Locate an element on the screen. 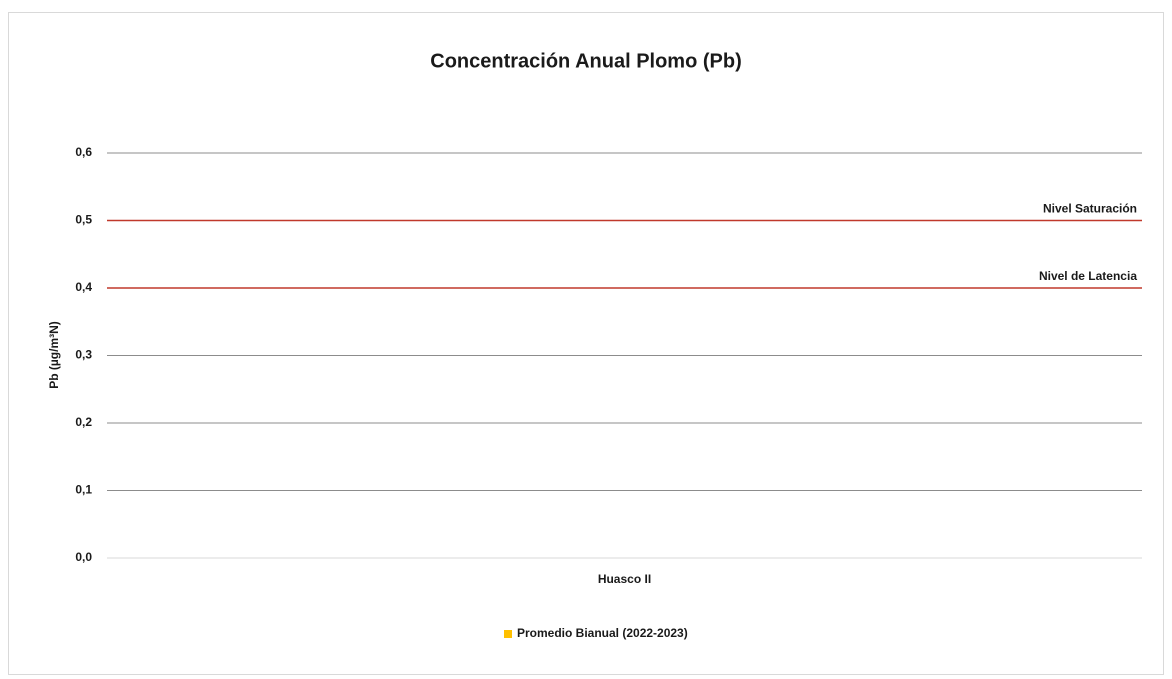 The height and width of the screenshot is (679, 1172). y-tick-label: 0,4 is located at coordinates (83, 287).